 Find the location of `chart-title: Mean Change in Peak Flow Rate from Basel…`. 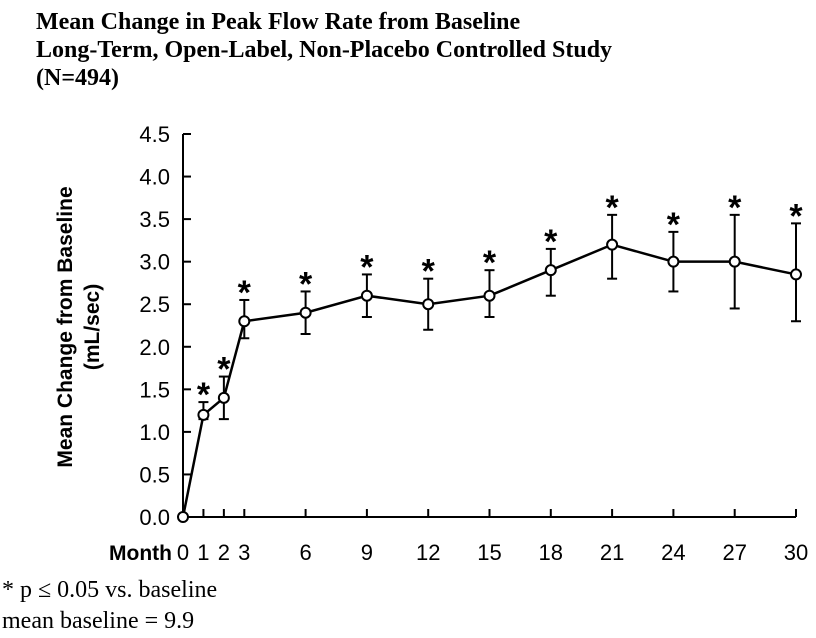

chart-title: Mean Change in Peak Flow Rate from Basel… is located at coordinates (278, 22).